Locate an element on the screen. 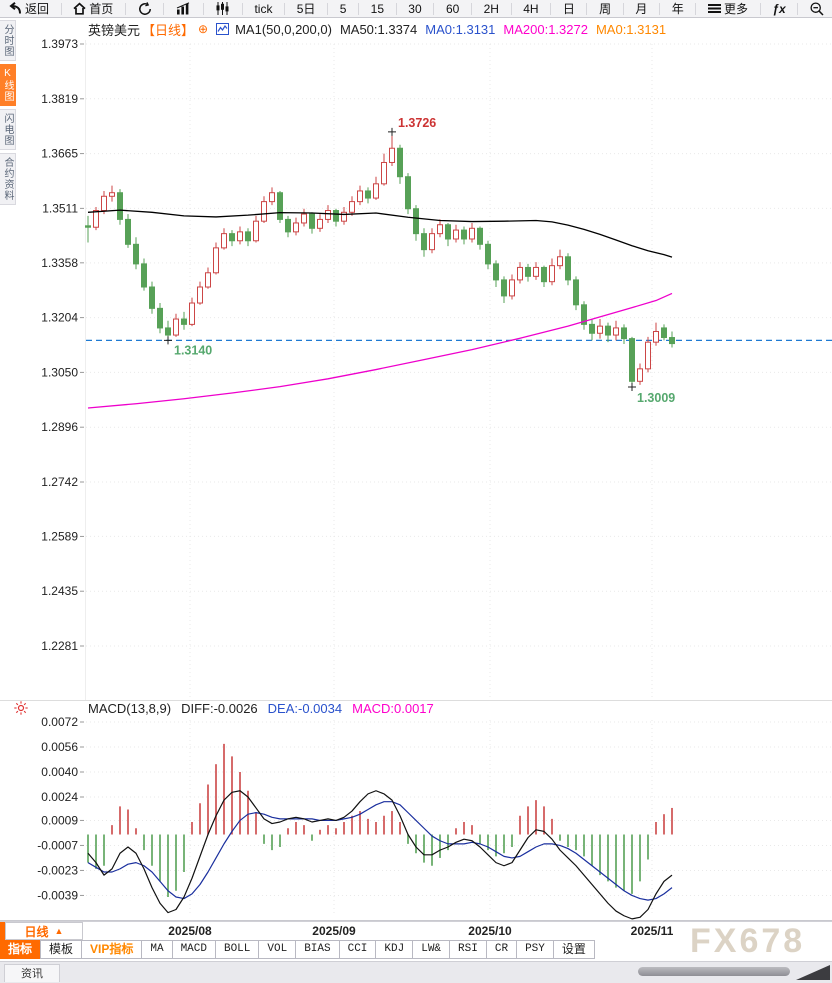 The image size is (832, 983). refresh-icon is located at coordinates (145, 8).